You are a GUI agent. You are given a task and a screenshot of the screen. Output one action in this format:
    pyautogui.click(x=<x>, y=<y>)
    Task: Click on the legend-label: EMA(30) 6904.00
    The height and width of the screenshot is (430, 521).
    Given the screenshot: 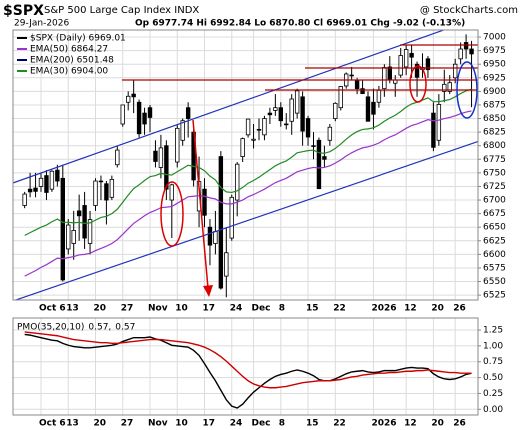 What is the action you would take?
    pyautogui.click(x=69, y=72)
    